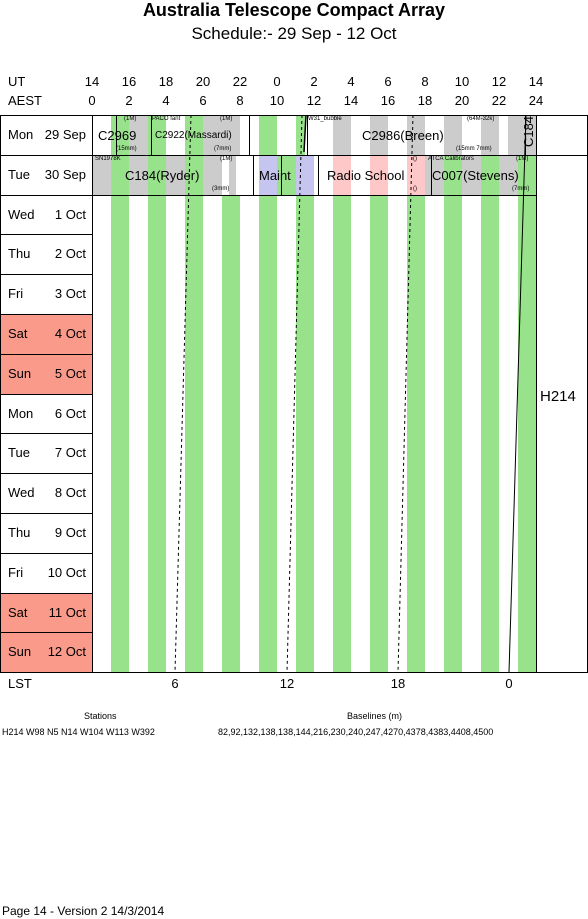  What do you see at coordinates (366, 175) in the screenshot?
I see `radio-school-label: Radio School` at bounding box center [366, 175].